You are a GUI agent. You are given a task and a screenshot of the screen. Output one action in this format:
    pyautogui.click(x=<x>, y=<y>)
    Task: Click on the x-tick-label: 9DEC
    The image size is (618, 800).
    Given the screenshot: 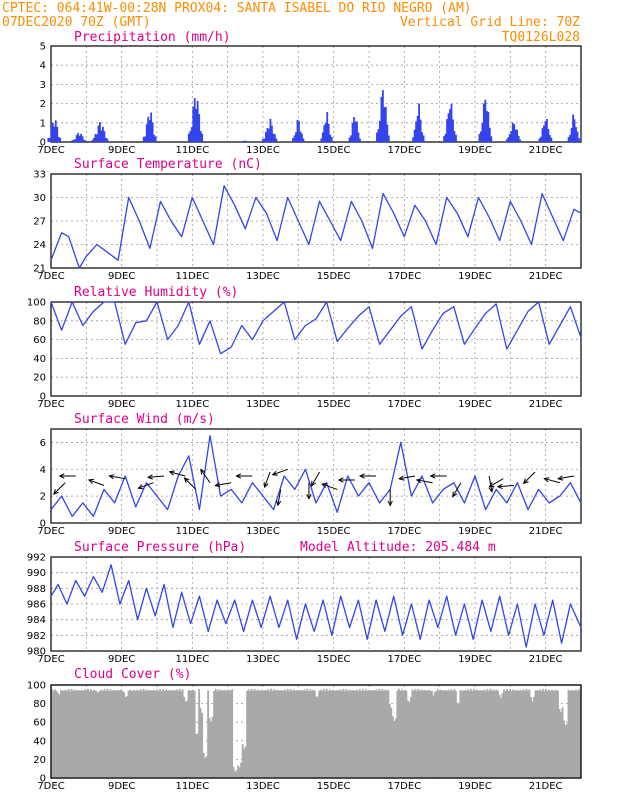 What is the action you would take?
    pyautogui.click(x=121, y=150)
    